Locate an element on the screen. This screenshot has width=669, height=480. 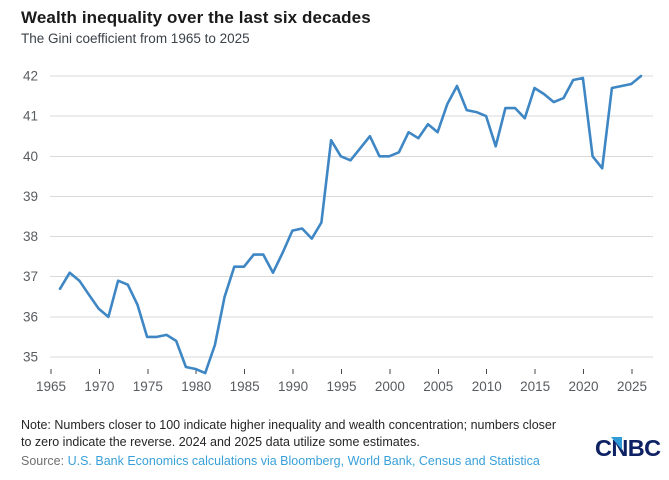
y-axis-label: 40 is located at coordinates (30, 156).